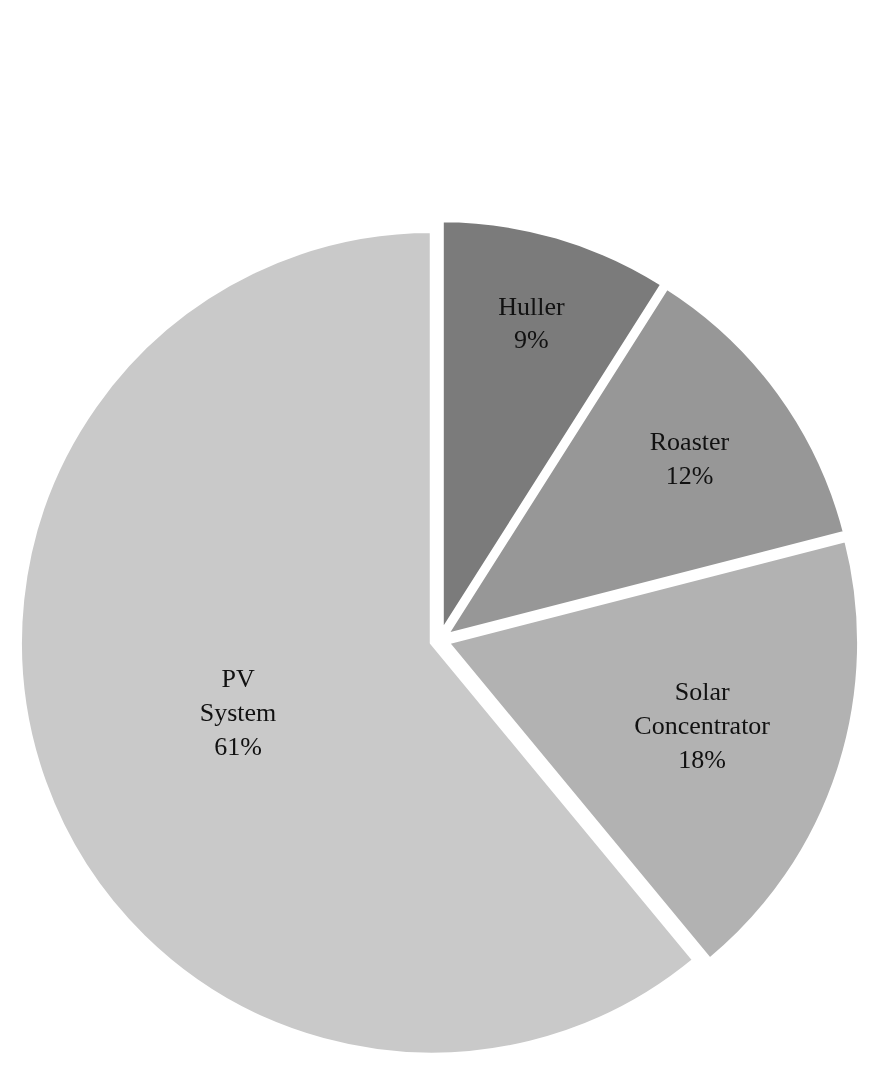 Image resolution: width=879 pixels, height=1070 pixels. I want to click on slice-label: Solar Concentrator, so click(702, 708).